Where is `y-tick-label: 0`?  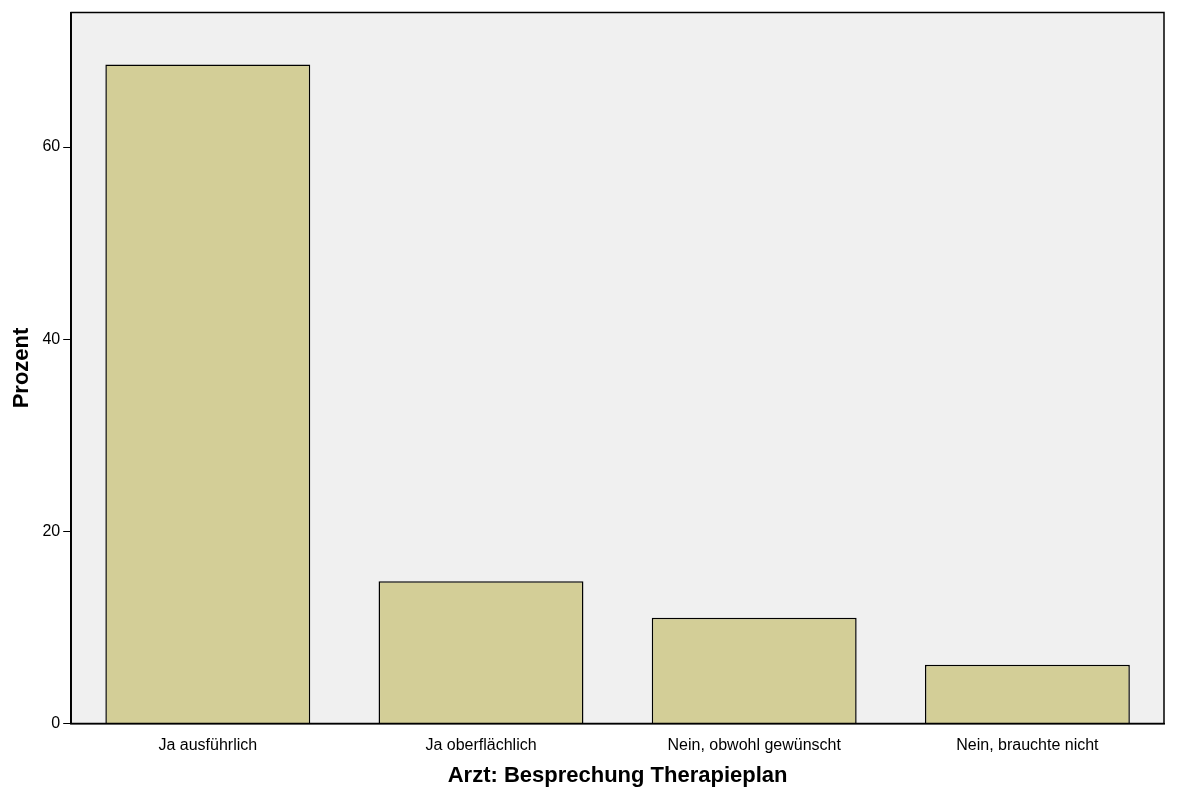
y-tick-label: 0 is located at coordinates (56, 722).